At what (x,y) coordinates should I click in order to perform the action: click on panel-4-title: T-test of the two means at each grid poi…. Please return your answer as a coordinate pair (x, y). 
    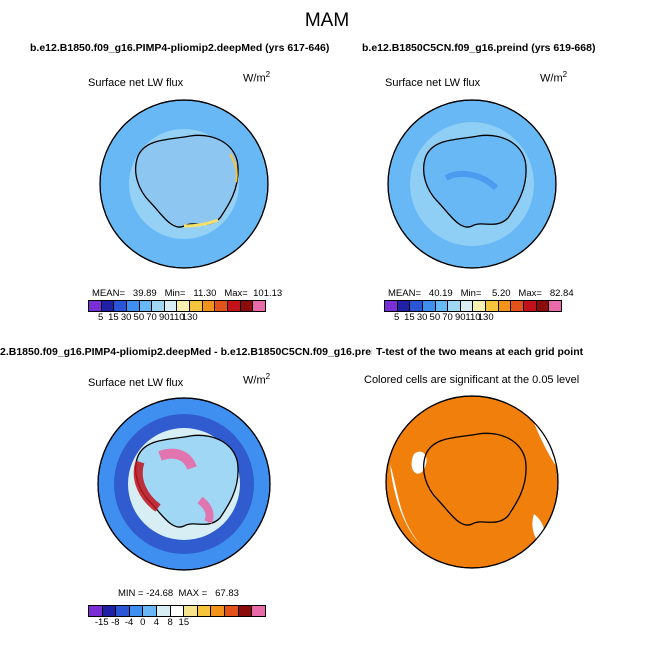
    Looking at the image, I should click on (480, 352).